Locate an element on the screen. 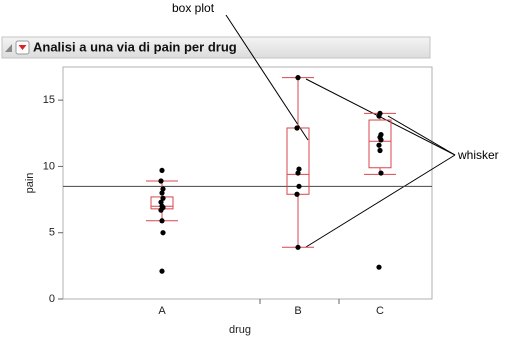  header-bar is located at coordinates (216, 47).